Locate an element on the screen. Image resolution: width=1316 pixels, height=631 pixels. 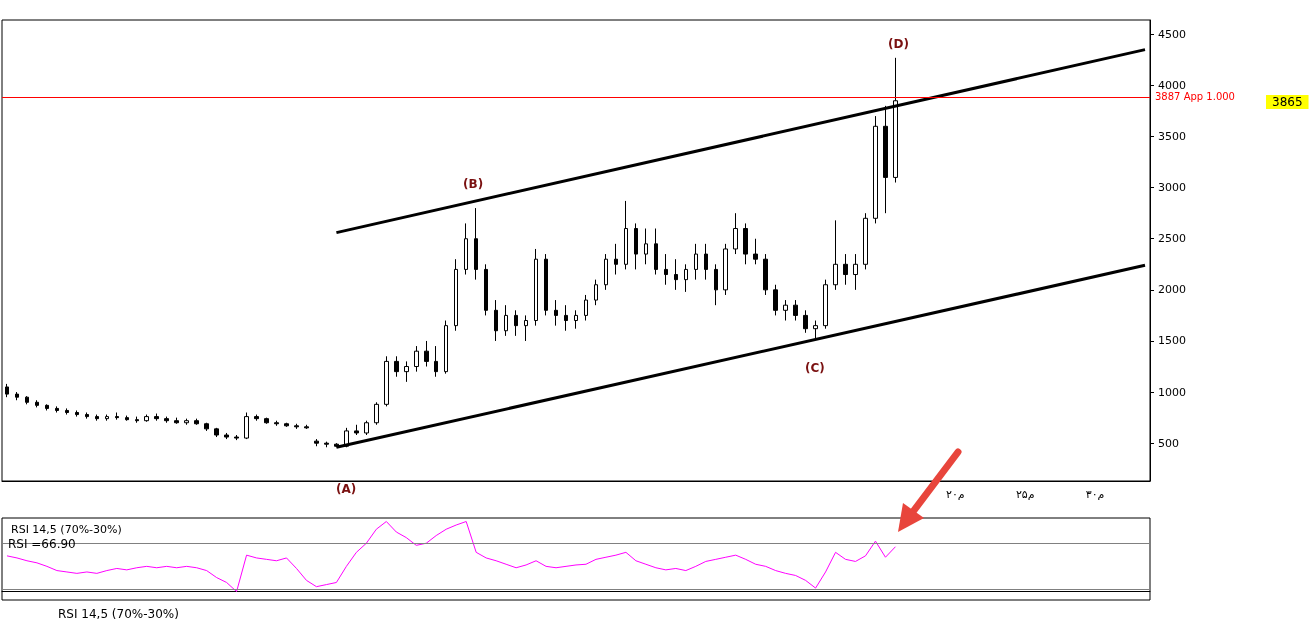
x-tick-label: ۲۵م is located at coordinates (1025, 494).